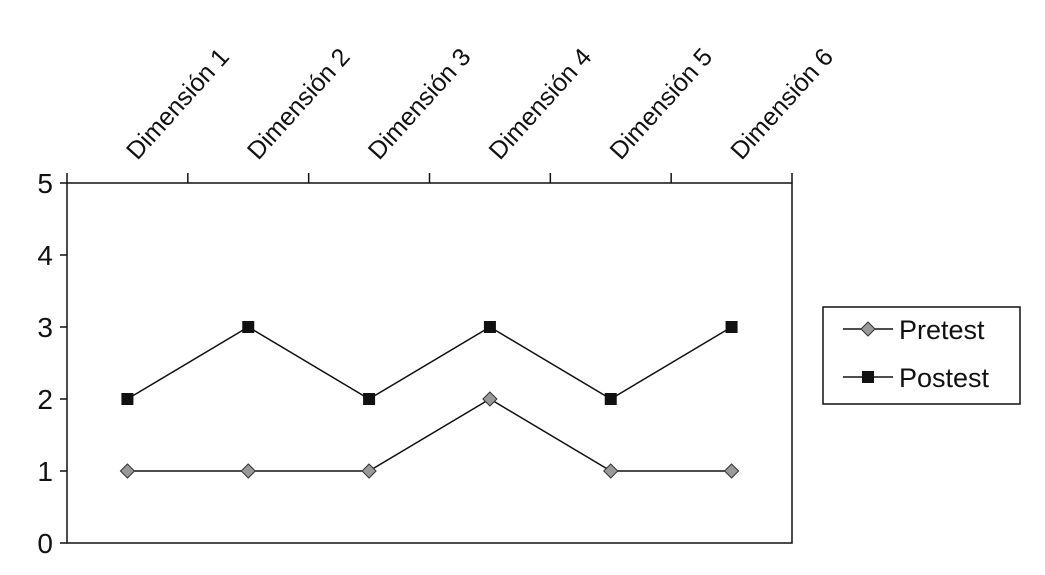  Describe the element at coordinates (45, 255) in the screenshot. I see `y-tick-label: 4` at that location.